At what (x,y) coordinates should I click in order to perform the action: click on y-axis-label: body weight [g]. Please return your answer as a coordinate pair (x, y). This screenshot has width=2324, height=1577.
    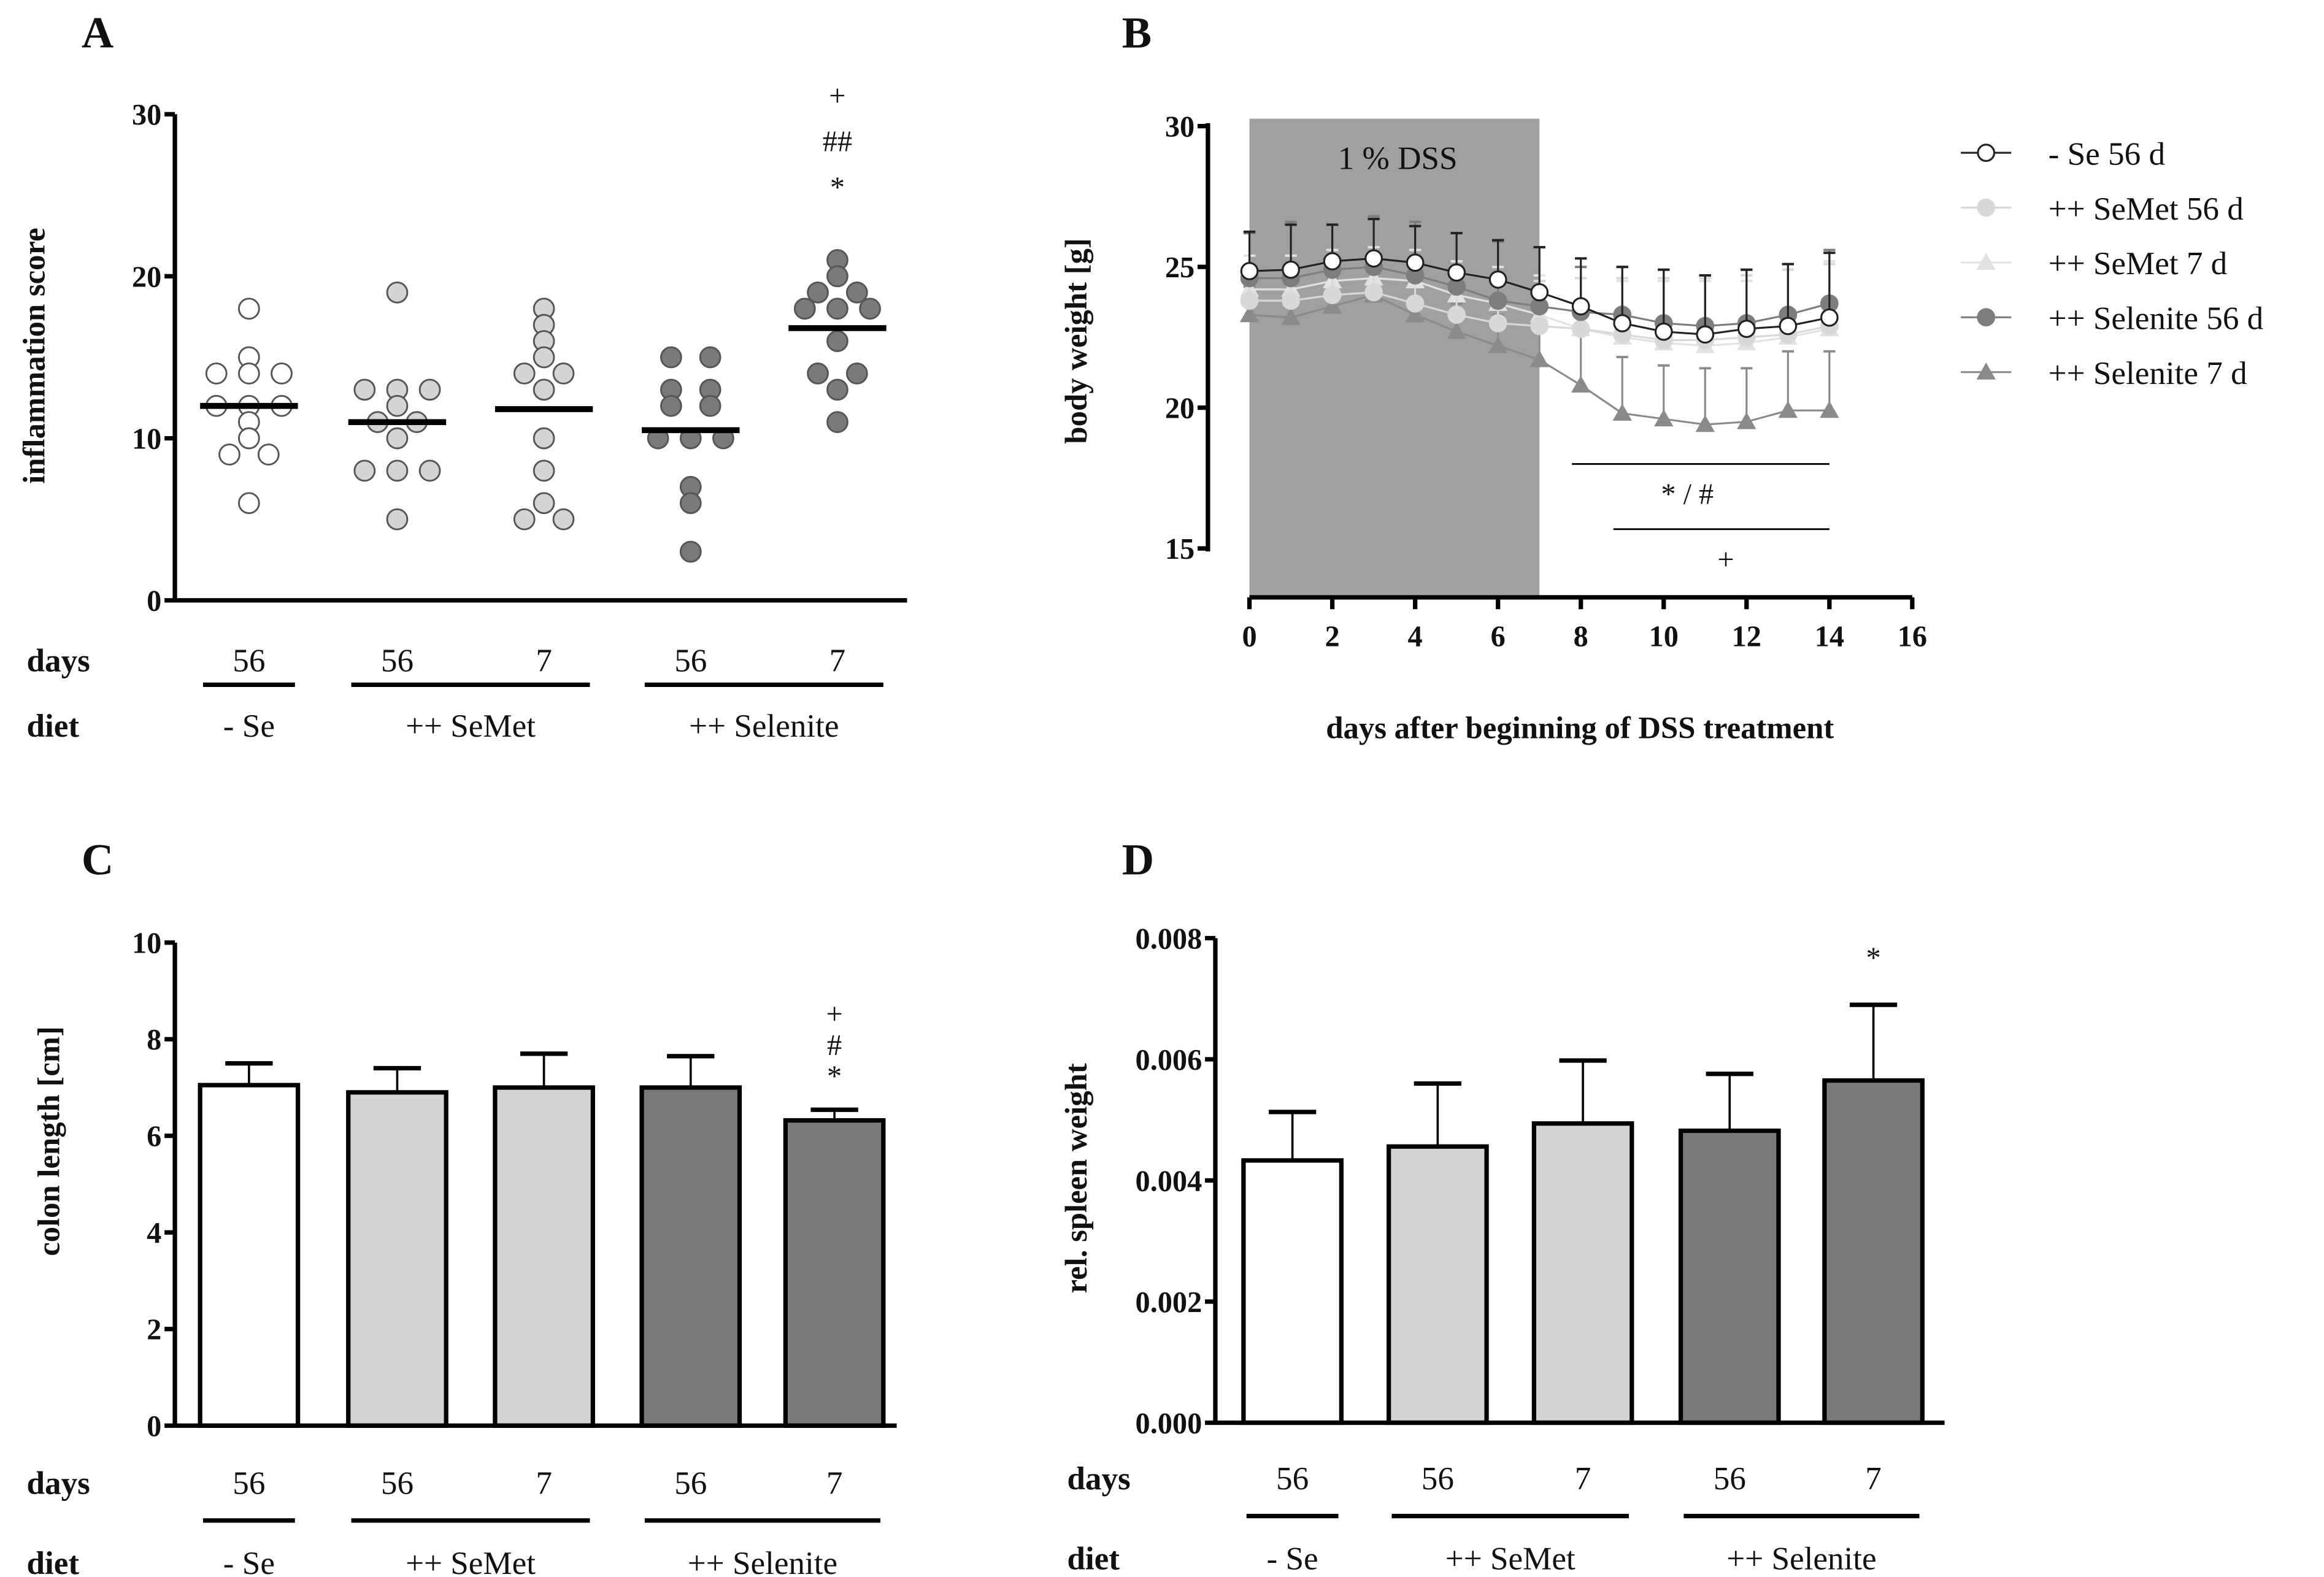
    Looking at the image, I should click on (1076, 341).